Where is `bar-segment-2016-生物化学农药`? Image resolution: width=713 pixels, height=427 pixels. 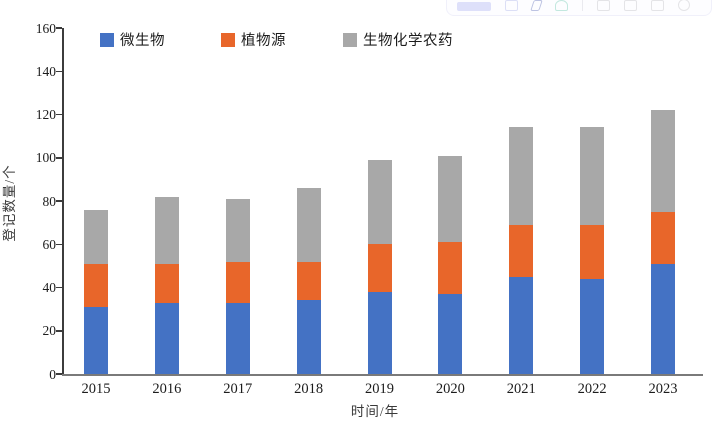 bar-segment-2016-生物化学农药 is located at coordinates (166, 230).